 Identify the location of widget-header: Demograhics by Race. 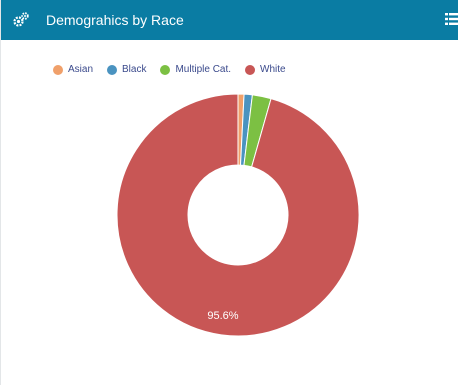
(229, 20).